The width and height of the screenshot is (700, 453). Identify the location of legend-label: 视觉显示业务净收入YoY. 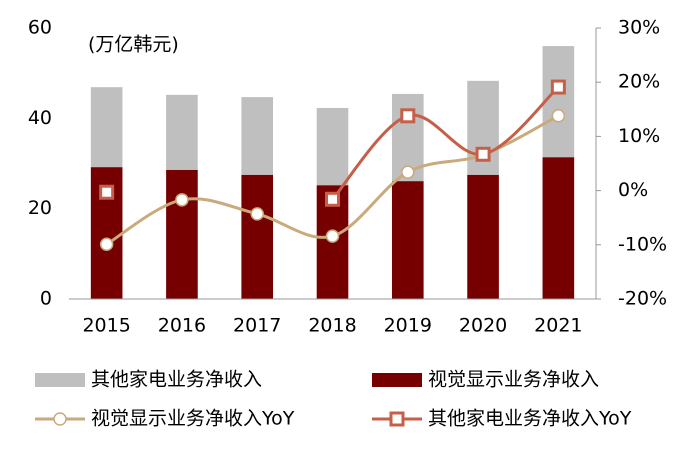
(193, 419).